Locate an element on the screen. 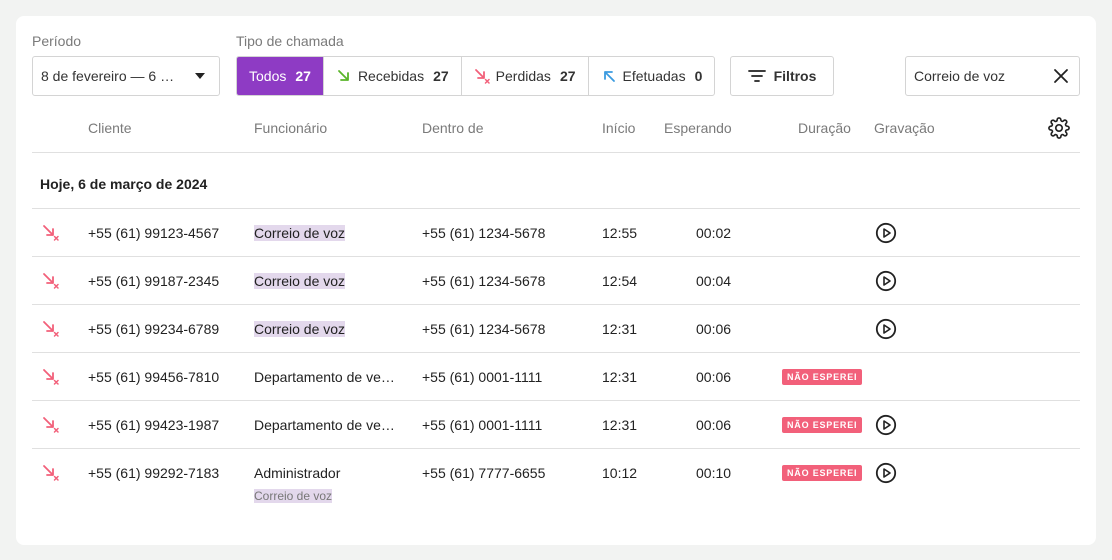 Image resolution: width=1112 pixels, height=560 pixels. call-type-label: Tipo de chamada is located at coordinates (290, 41).